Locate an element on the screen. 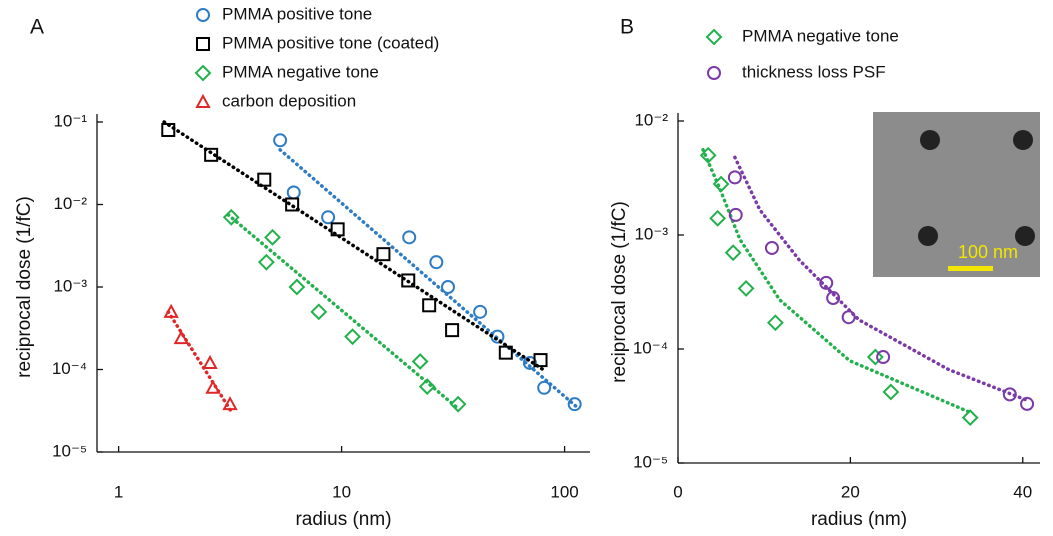 The image size is (1053, 536). panel-label: B is located at coordinates (627, 27).